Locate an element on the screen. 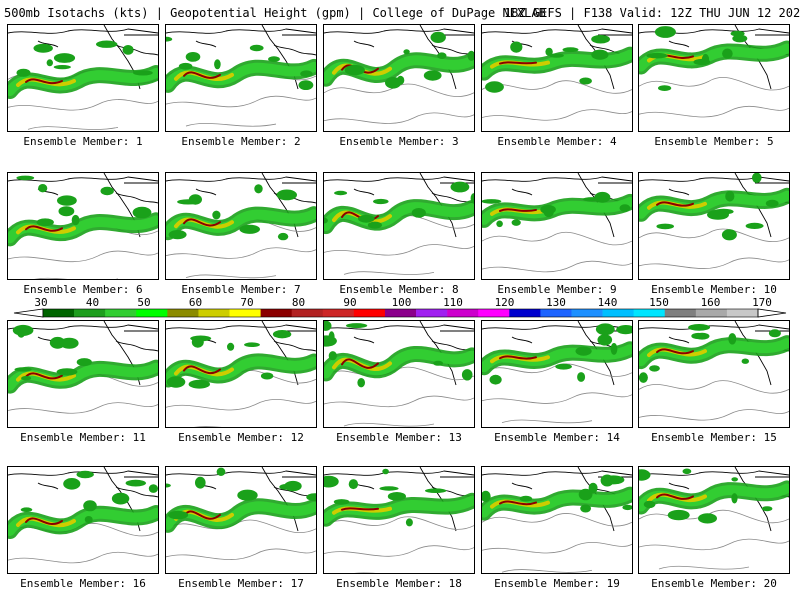  ensemble-member-label: Ensemble Member: 20 is located at coordinates (714, 583).